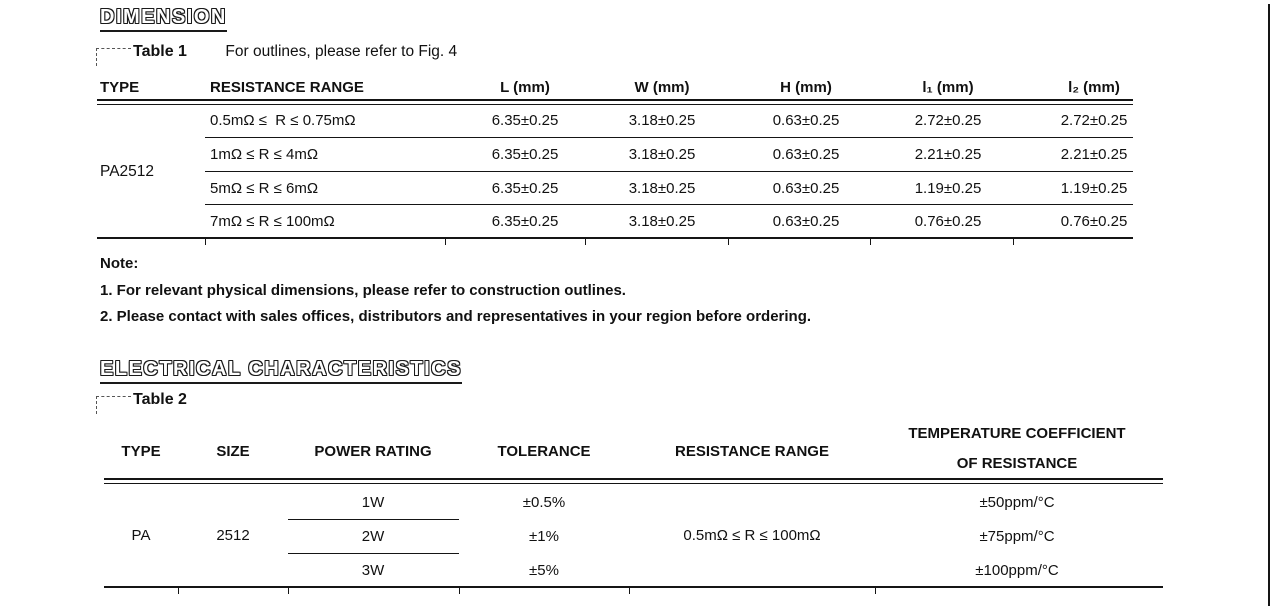  Describe the element at coordinates (264, 154) in the screenshot. I see `table1-row1-range: 1mΩ ≤ R ≤ 4mΩ` at that location.